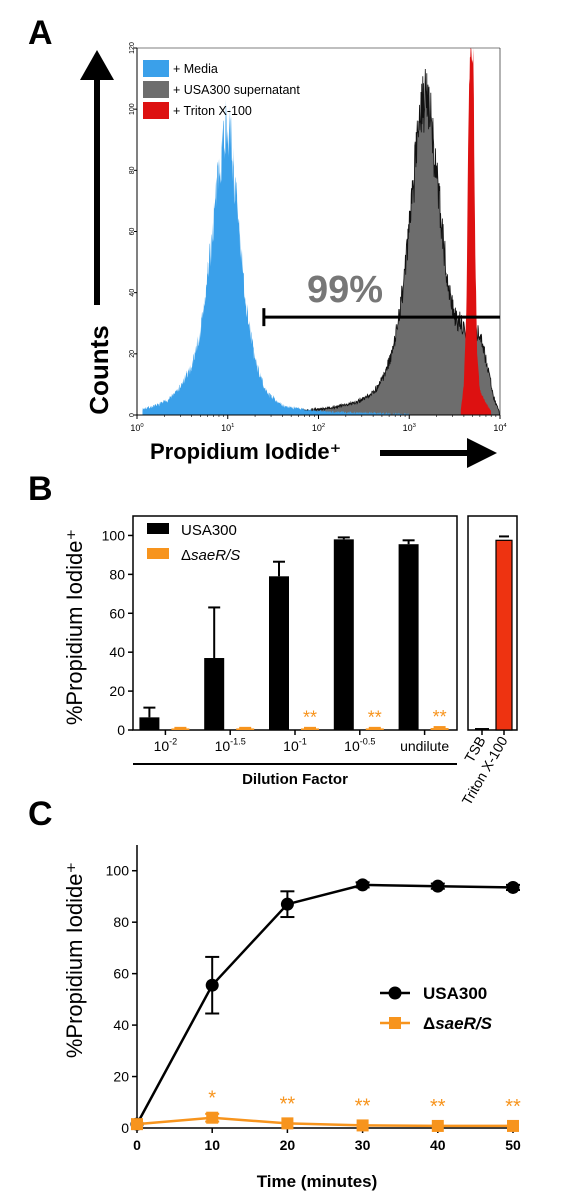 The image size is (565, 1200). What do you see at coordinates (166, 745) in the screenshot?
I see `b-x-tick-label: 10⁻²` at bounding box center [166, 745].